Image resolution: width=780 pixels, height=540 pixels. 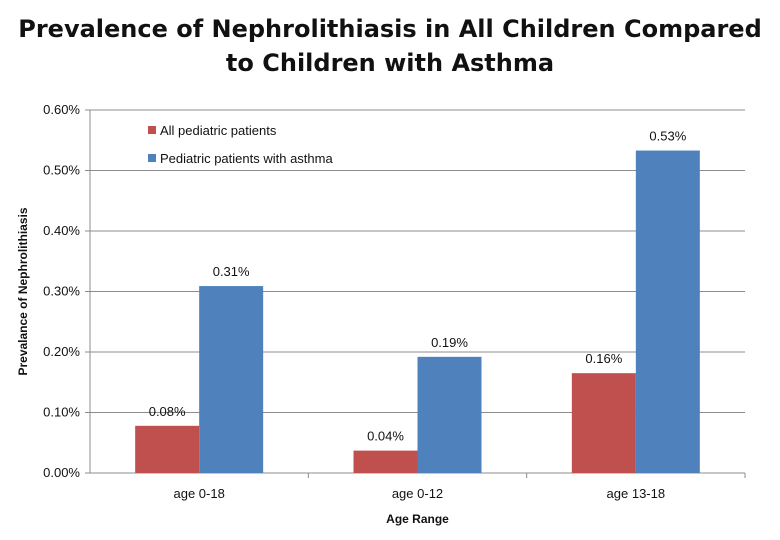 I want to click on data-label: 0.04%, so click(x=385, y=436).